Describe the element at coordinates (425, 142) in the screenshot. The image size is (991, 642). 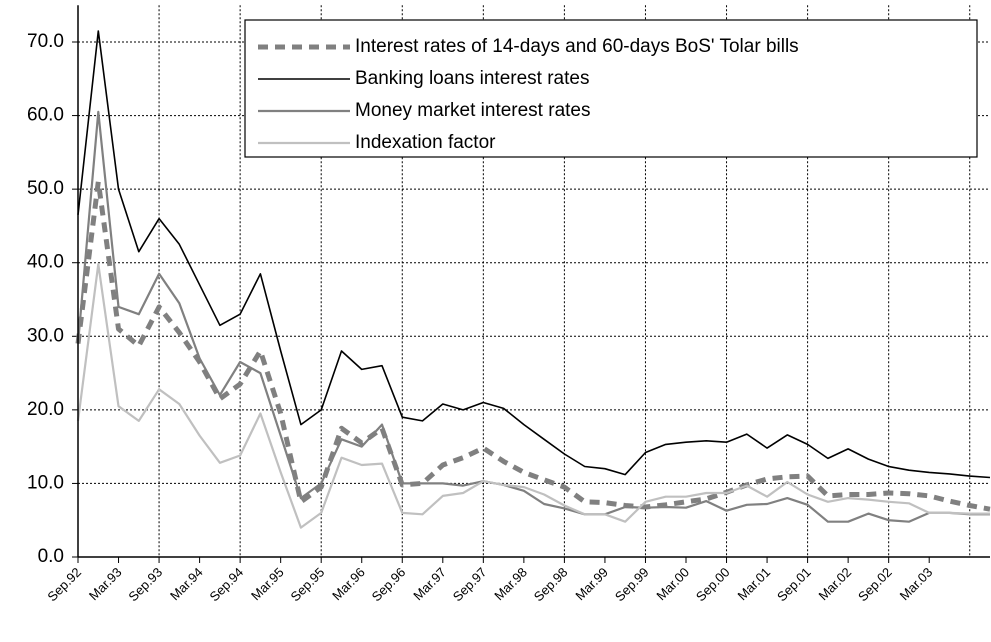
I see `legend-label: Indexation factor` at that location.